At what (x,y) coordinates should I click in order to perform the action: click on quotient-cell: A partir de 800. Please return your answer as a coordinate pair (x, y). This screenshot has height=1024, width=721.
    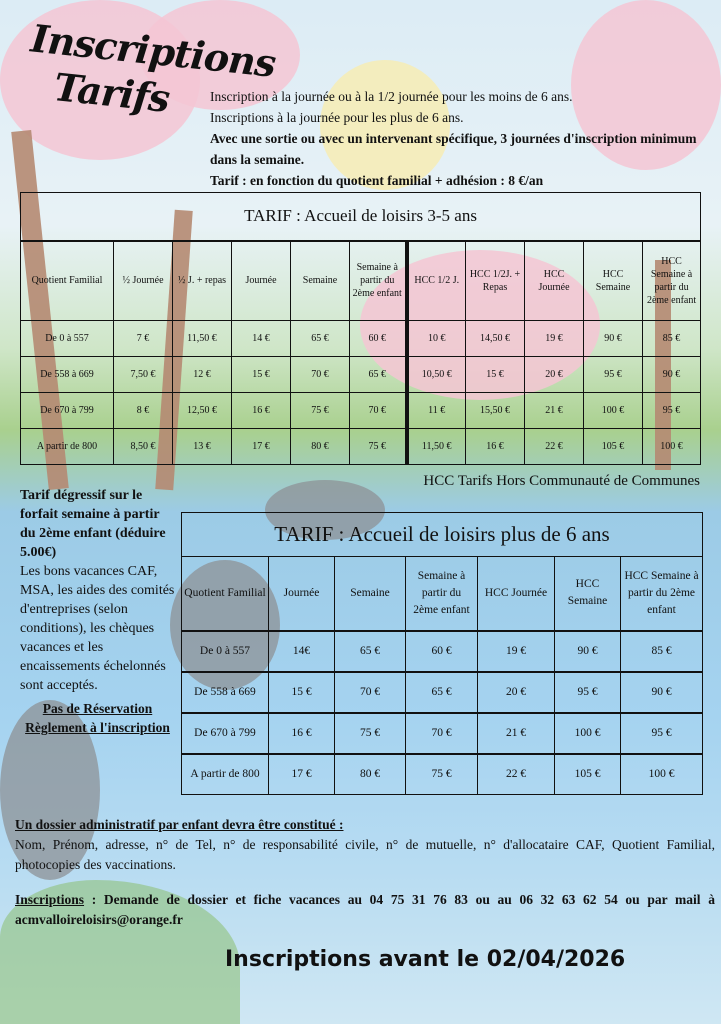
    Looking at the image, I should click on (67, 446).